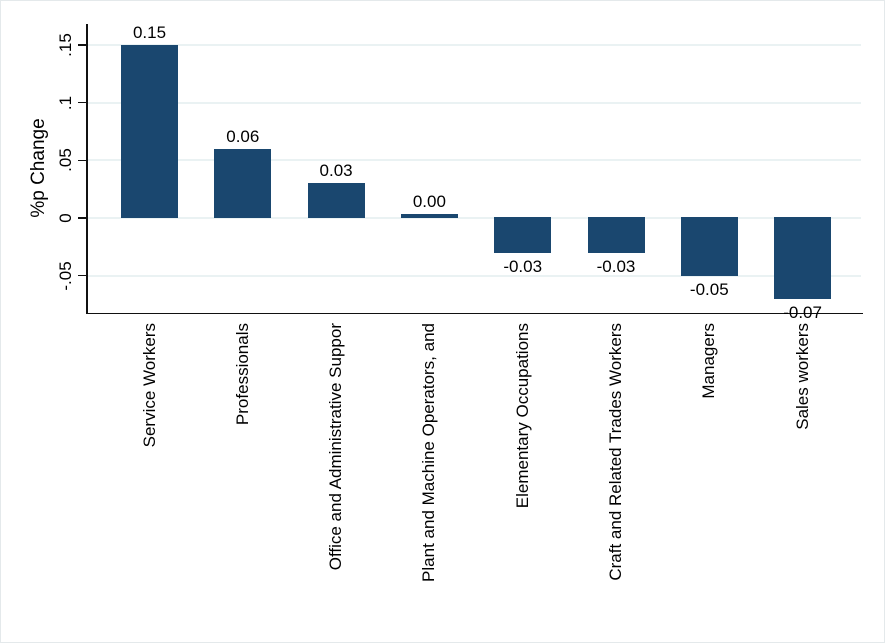 Image resolution: width=885 pixels, height=643 pixels. What do you see at coordinates (38, 168) in the screenshot?
I see `y-axis-title: %p Change` at bounding box center [38, 168].